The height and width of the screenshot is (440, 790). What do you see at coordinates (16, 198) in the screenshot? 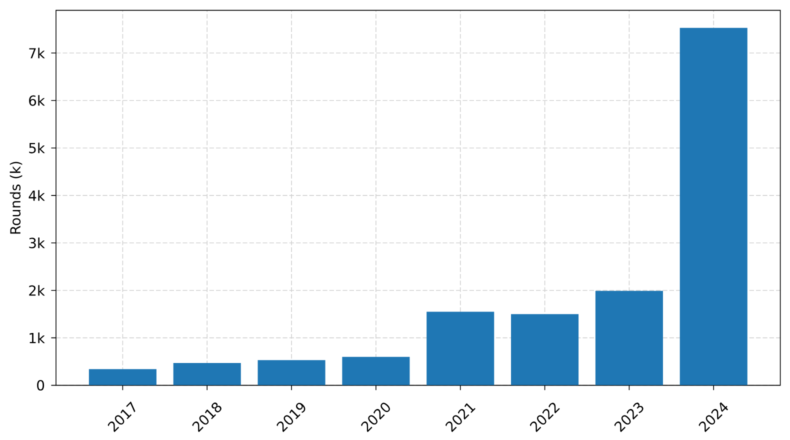
I see `y-axis-title: Rounds (k)` at bounding box center [16, 198].